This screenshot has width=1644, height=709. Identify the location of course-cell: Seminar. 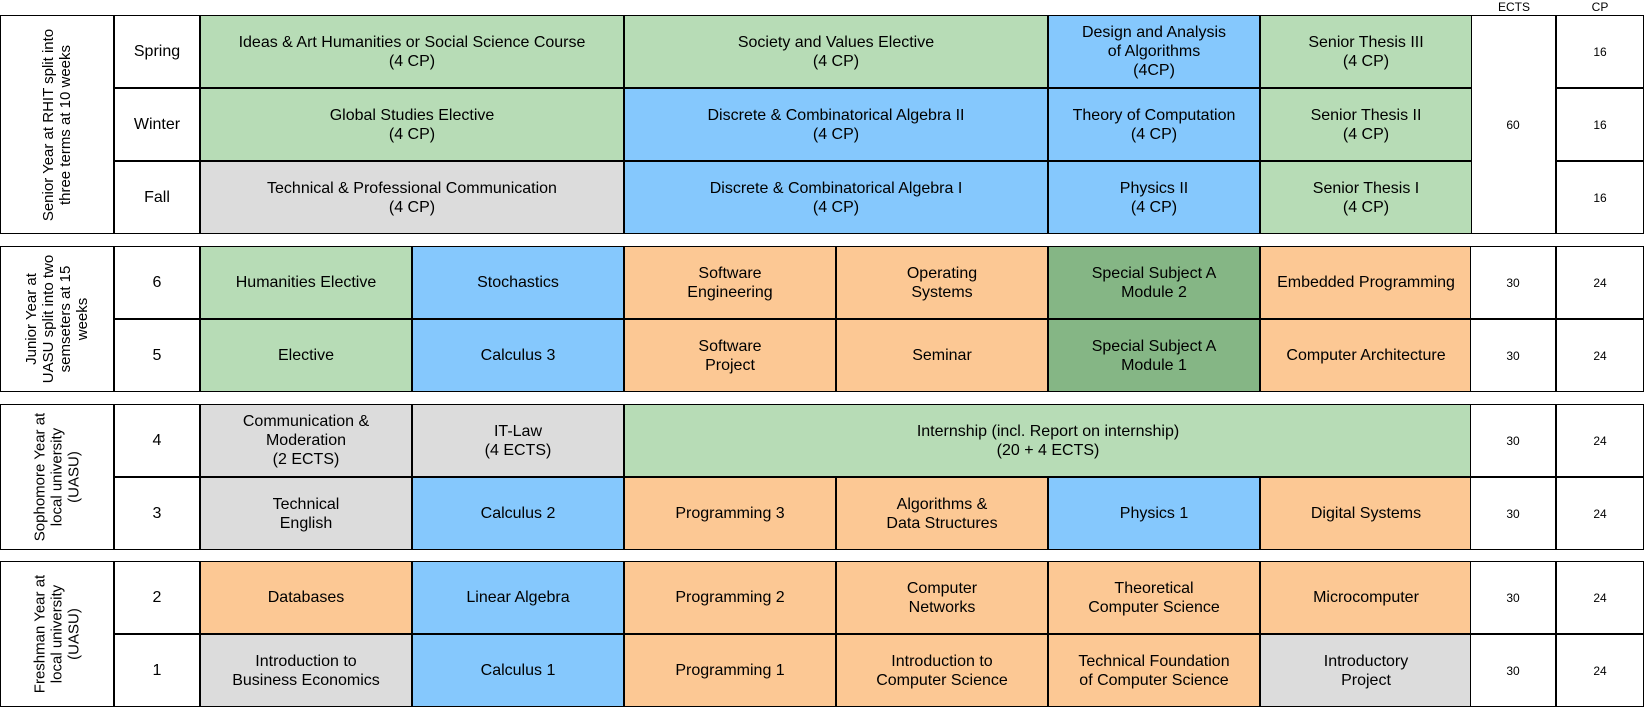
(942, 355).